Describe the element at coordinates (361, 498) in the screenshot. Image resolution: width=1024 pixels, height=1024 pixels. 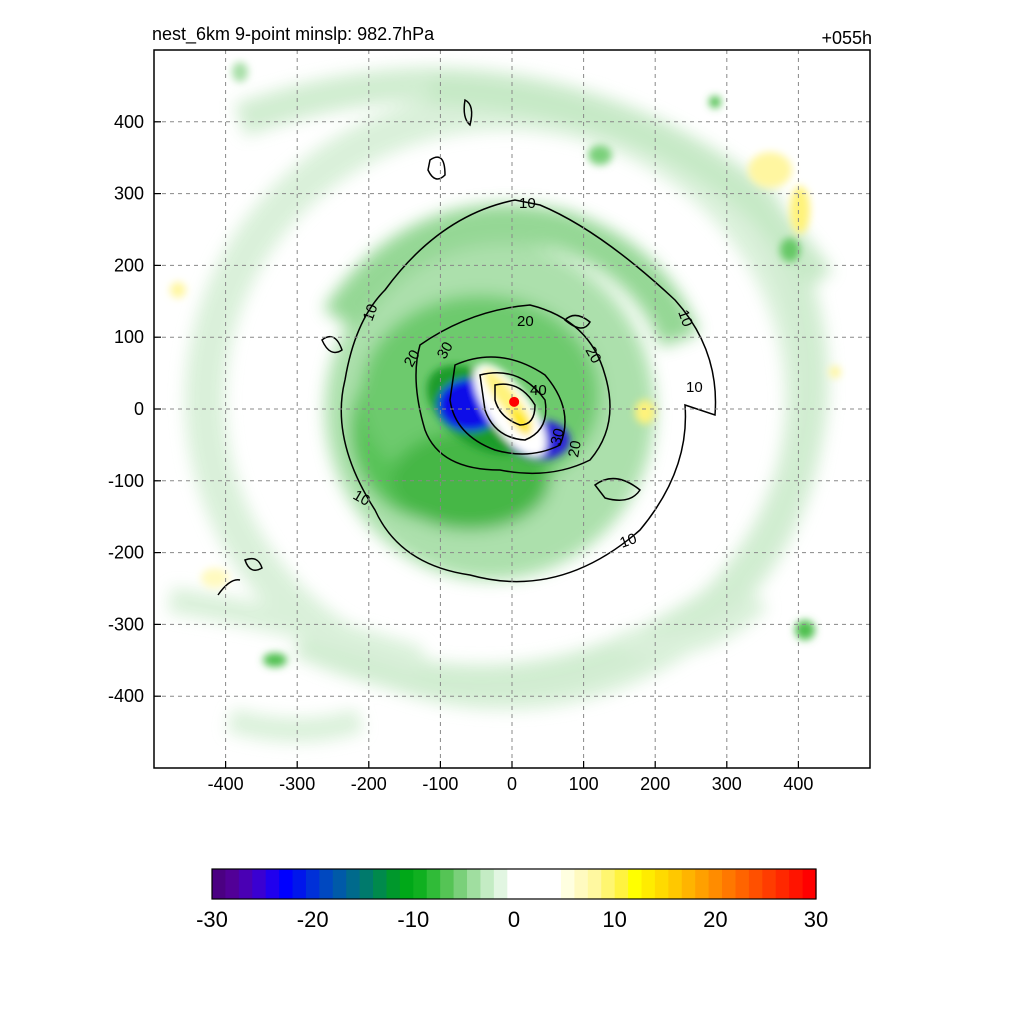
I see `contour-label-10-sw: 10` at that location.